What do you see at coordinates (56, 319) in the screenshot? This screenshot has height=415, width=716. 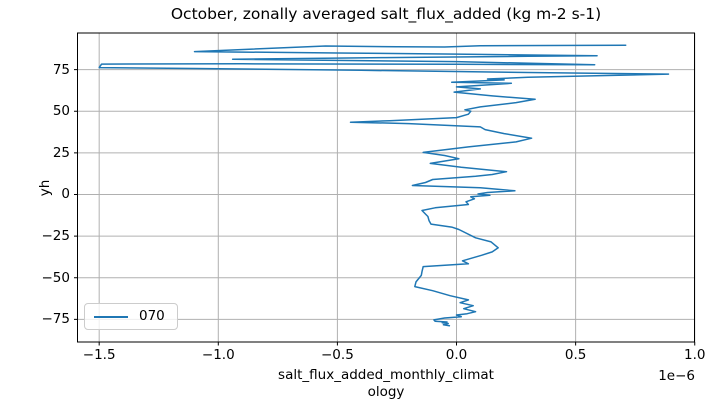 I see `y-tick-label: −75` at bounding box center [56, 319].